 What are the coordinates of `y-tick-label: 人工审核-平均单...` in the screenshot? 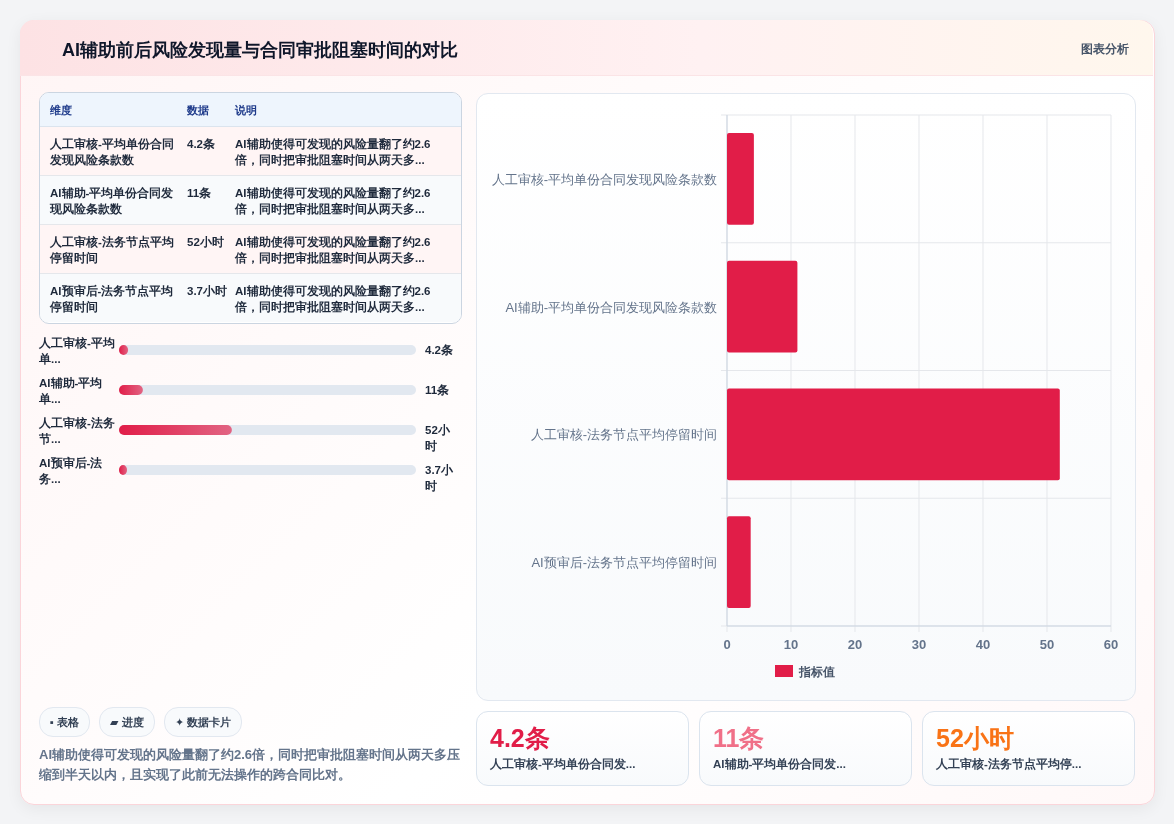 It's located at (77, 351).